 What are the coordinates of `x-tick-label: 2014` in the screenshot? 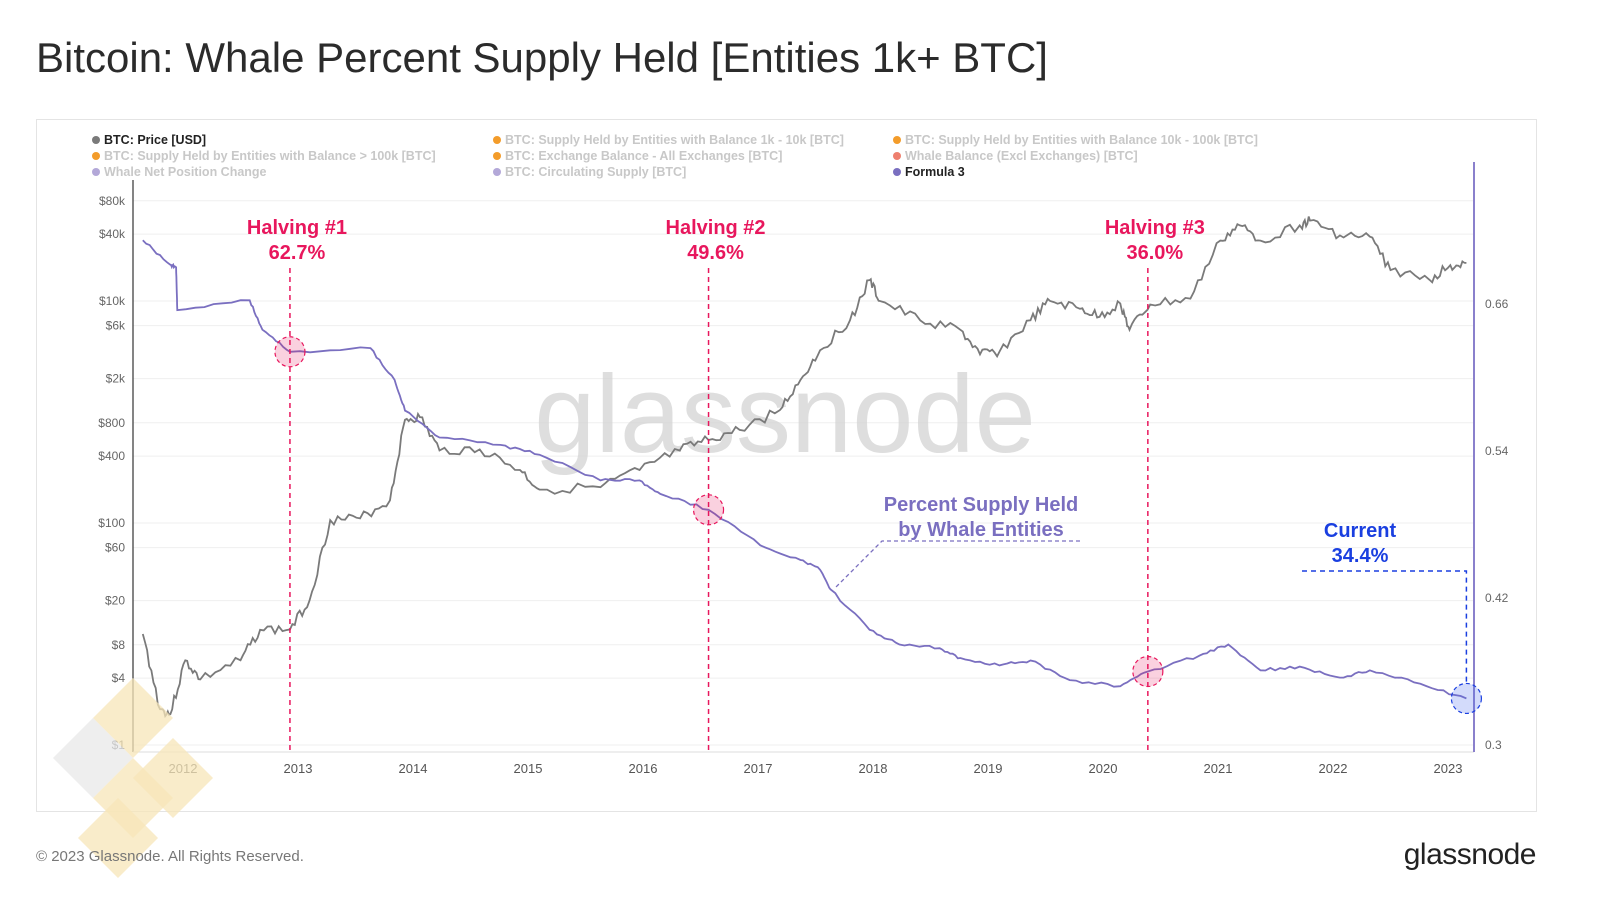 It's located at (413, 768).